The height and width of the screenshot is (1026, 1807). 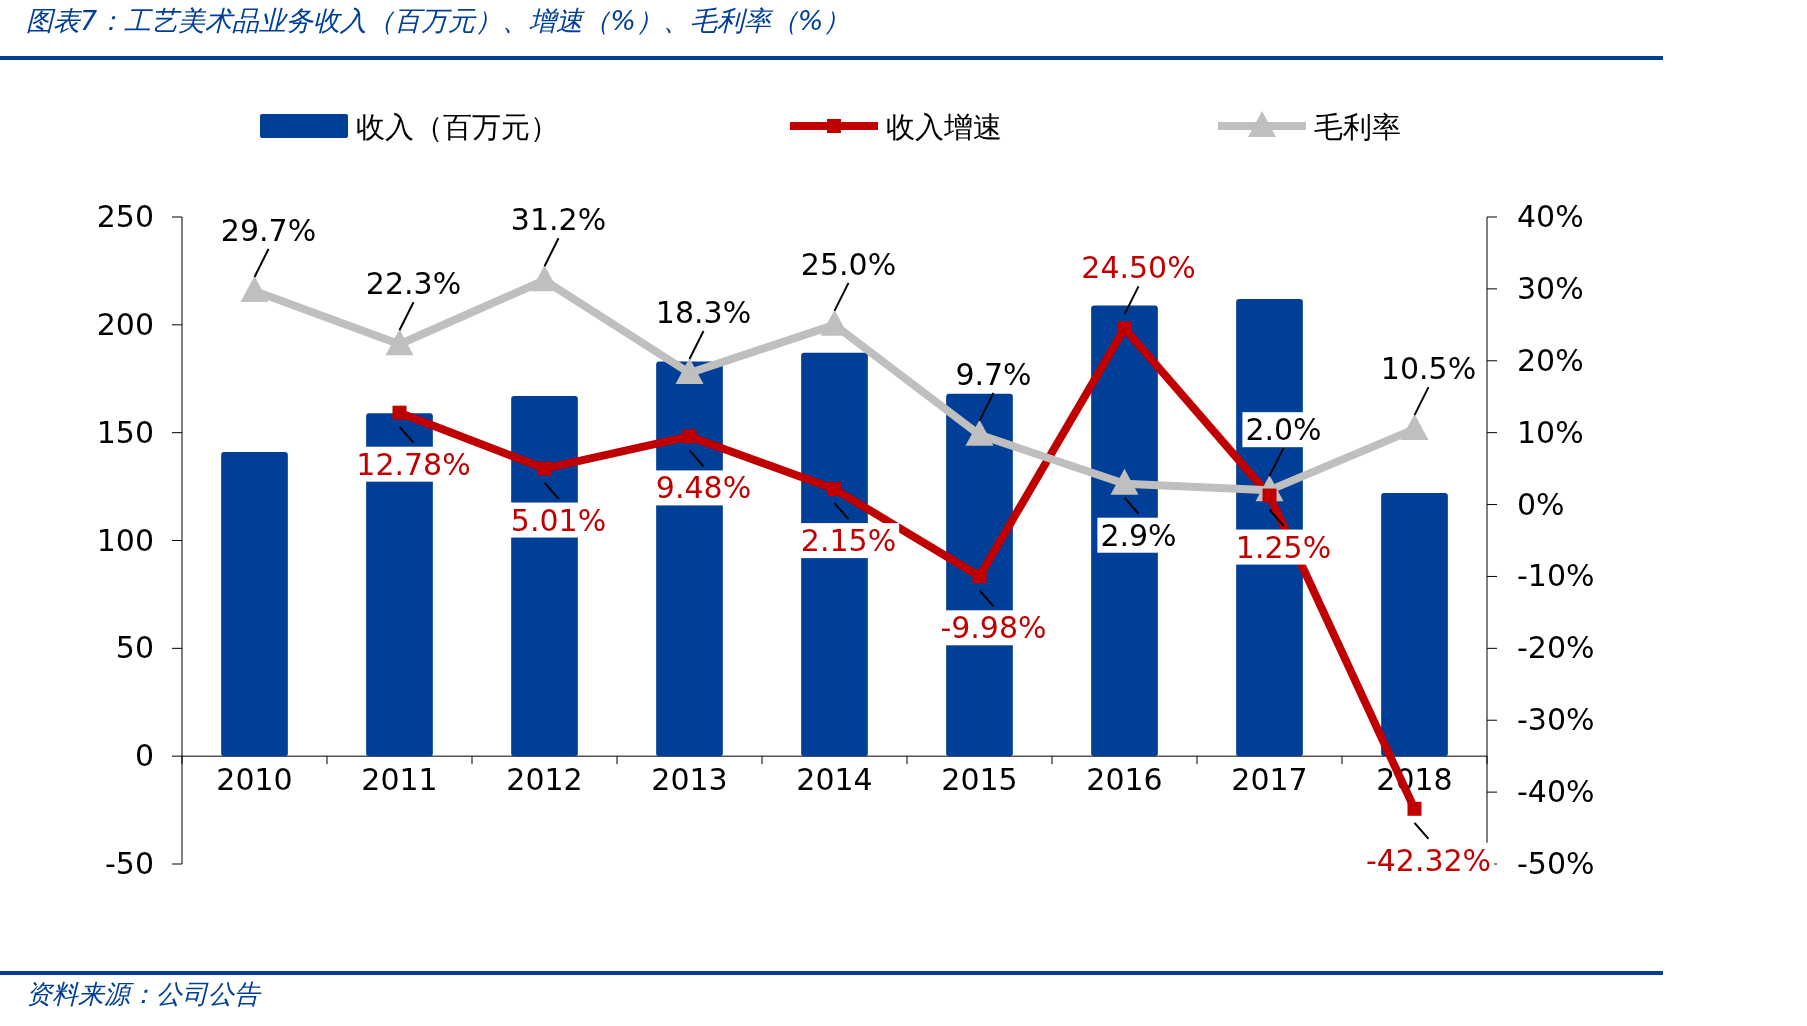 What do you see at coordinates (129, 863) in the screenshot?
I see `y-tick-label: -50` at bounding box center [129, 863].